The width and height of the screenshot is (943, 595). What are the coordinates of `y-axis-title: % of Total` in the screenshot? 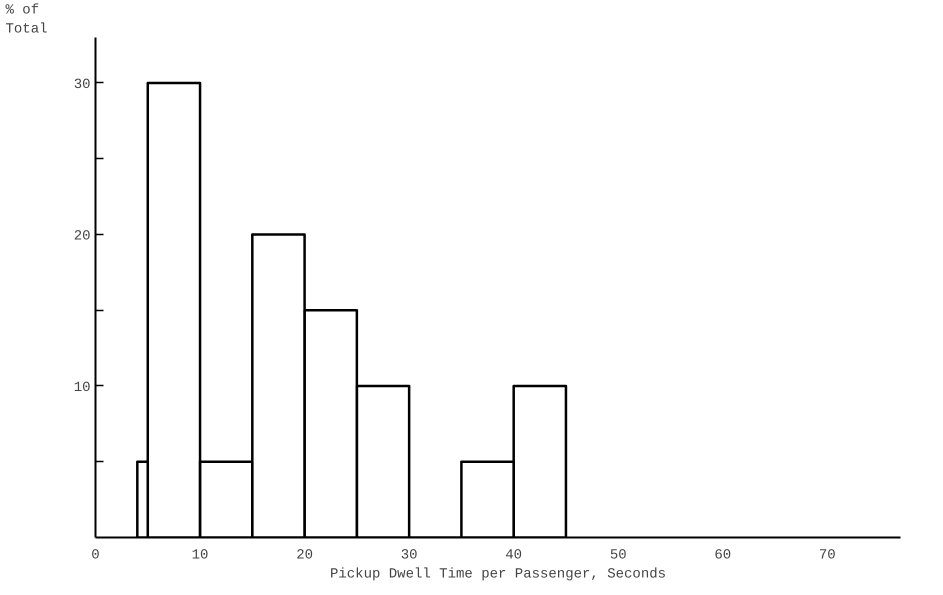 It's located at (27, 20).